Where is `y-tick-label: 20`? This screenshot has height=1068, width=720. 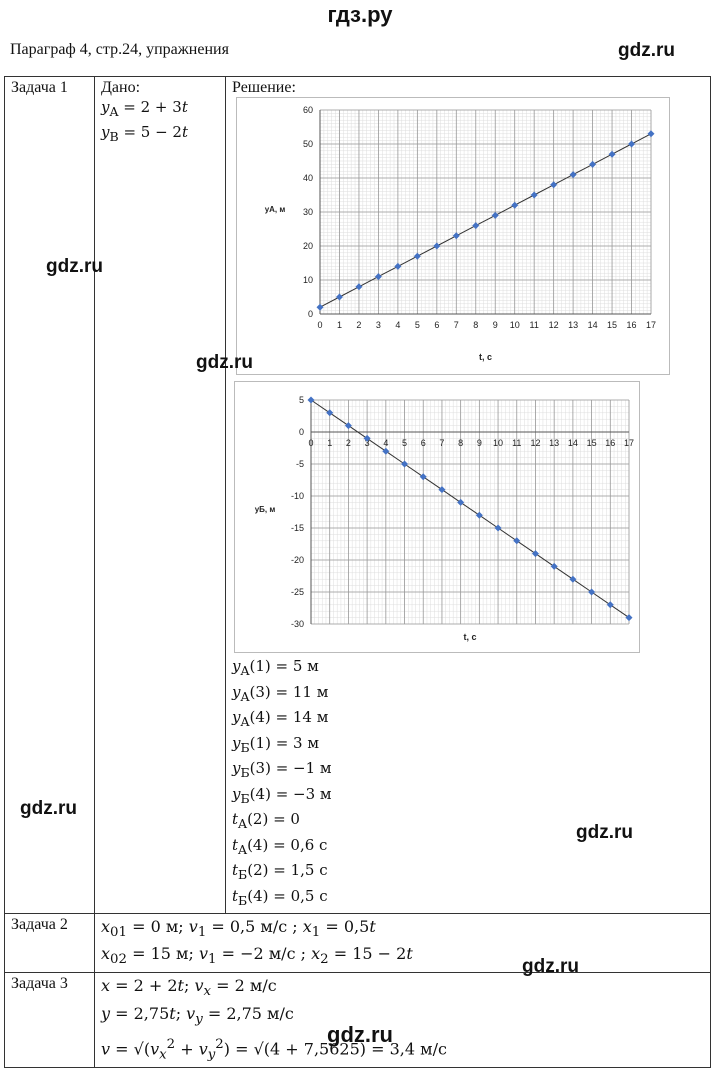 y-tick-label: 20 is located at coordinates (308, 246).